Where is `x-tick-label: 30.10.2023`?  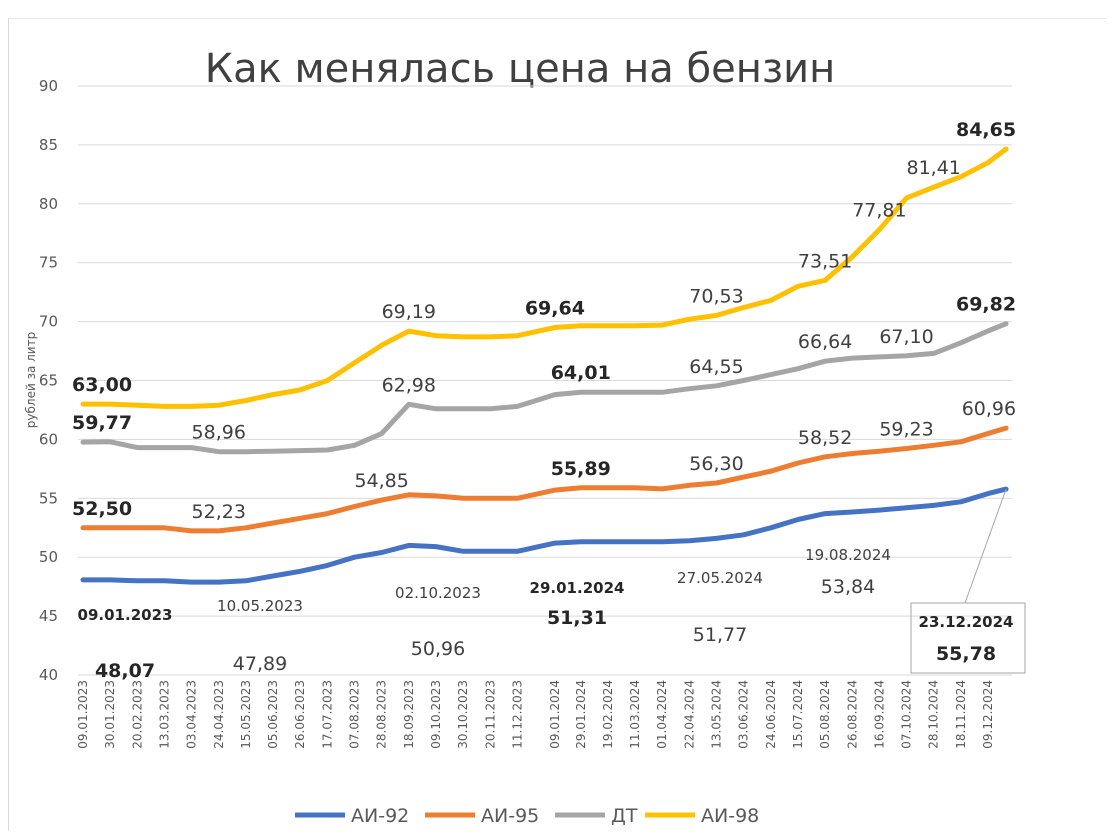 x-tick-label: 30.10.2023 is located at coordinates (463, 714).